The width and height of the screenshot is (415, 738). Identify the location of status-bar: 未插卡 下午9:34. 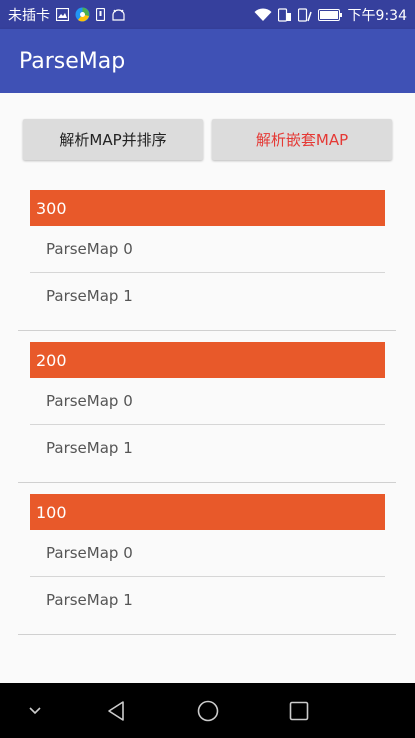
(207, 14).